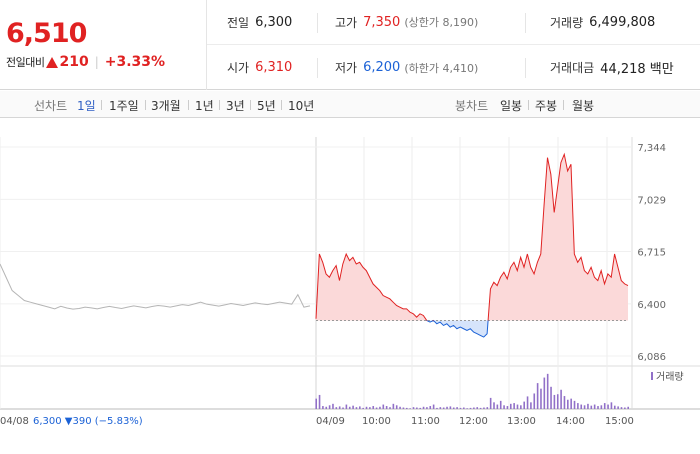  Describe the element at coordinates (86, 106) in the screenshot. I see `tab-1d: 1일` at that location.